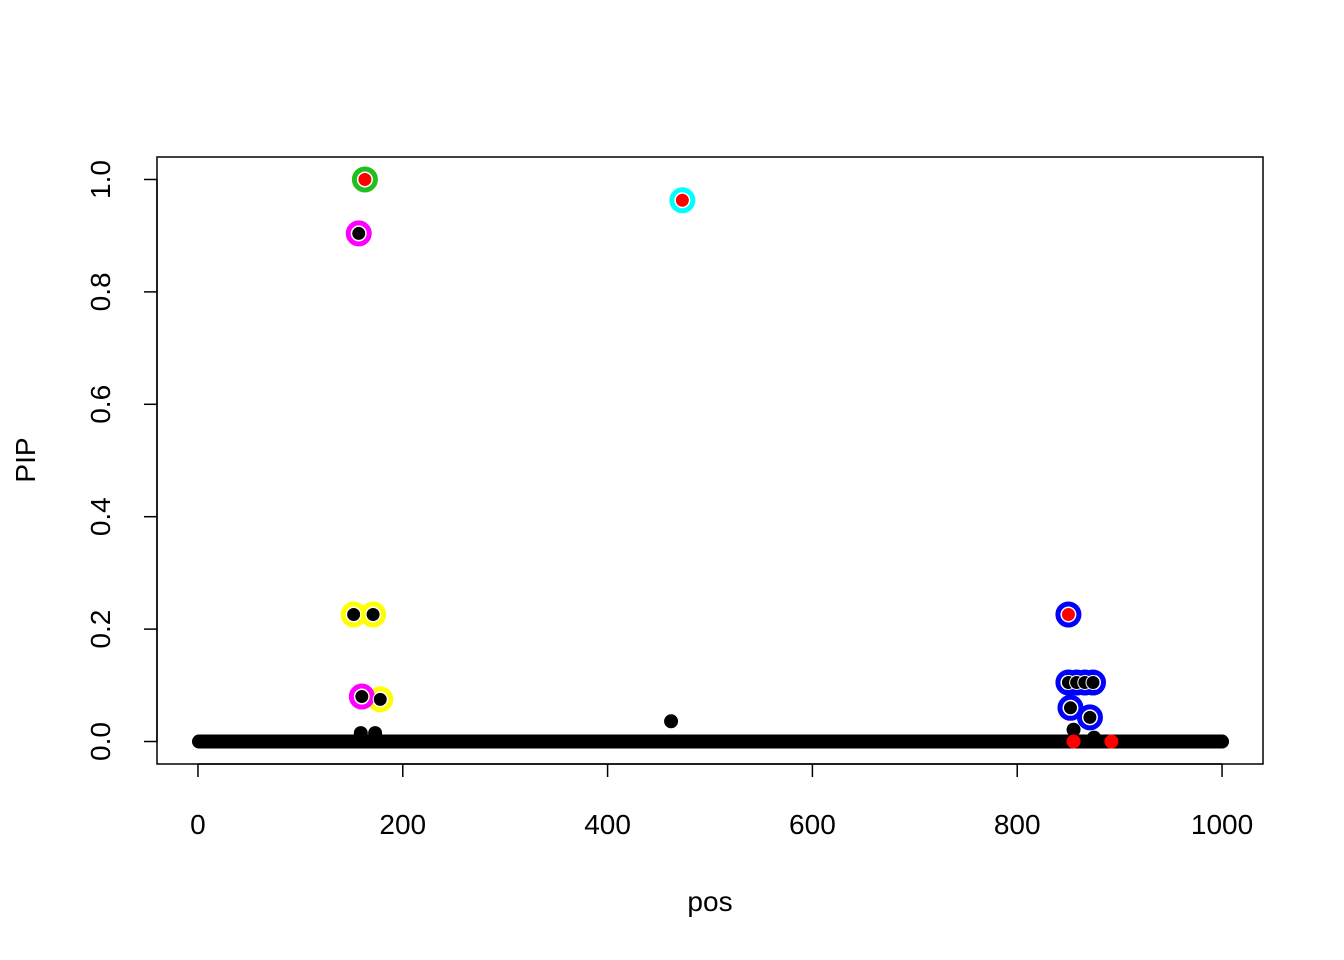 This screenshot has height=960, width=1344. What do you see at coordinates (721, 801) in the screenshot?
I see `x-axis: 0 200 400 600 800 1000` at bounding box center [721, 801].